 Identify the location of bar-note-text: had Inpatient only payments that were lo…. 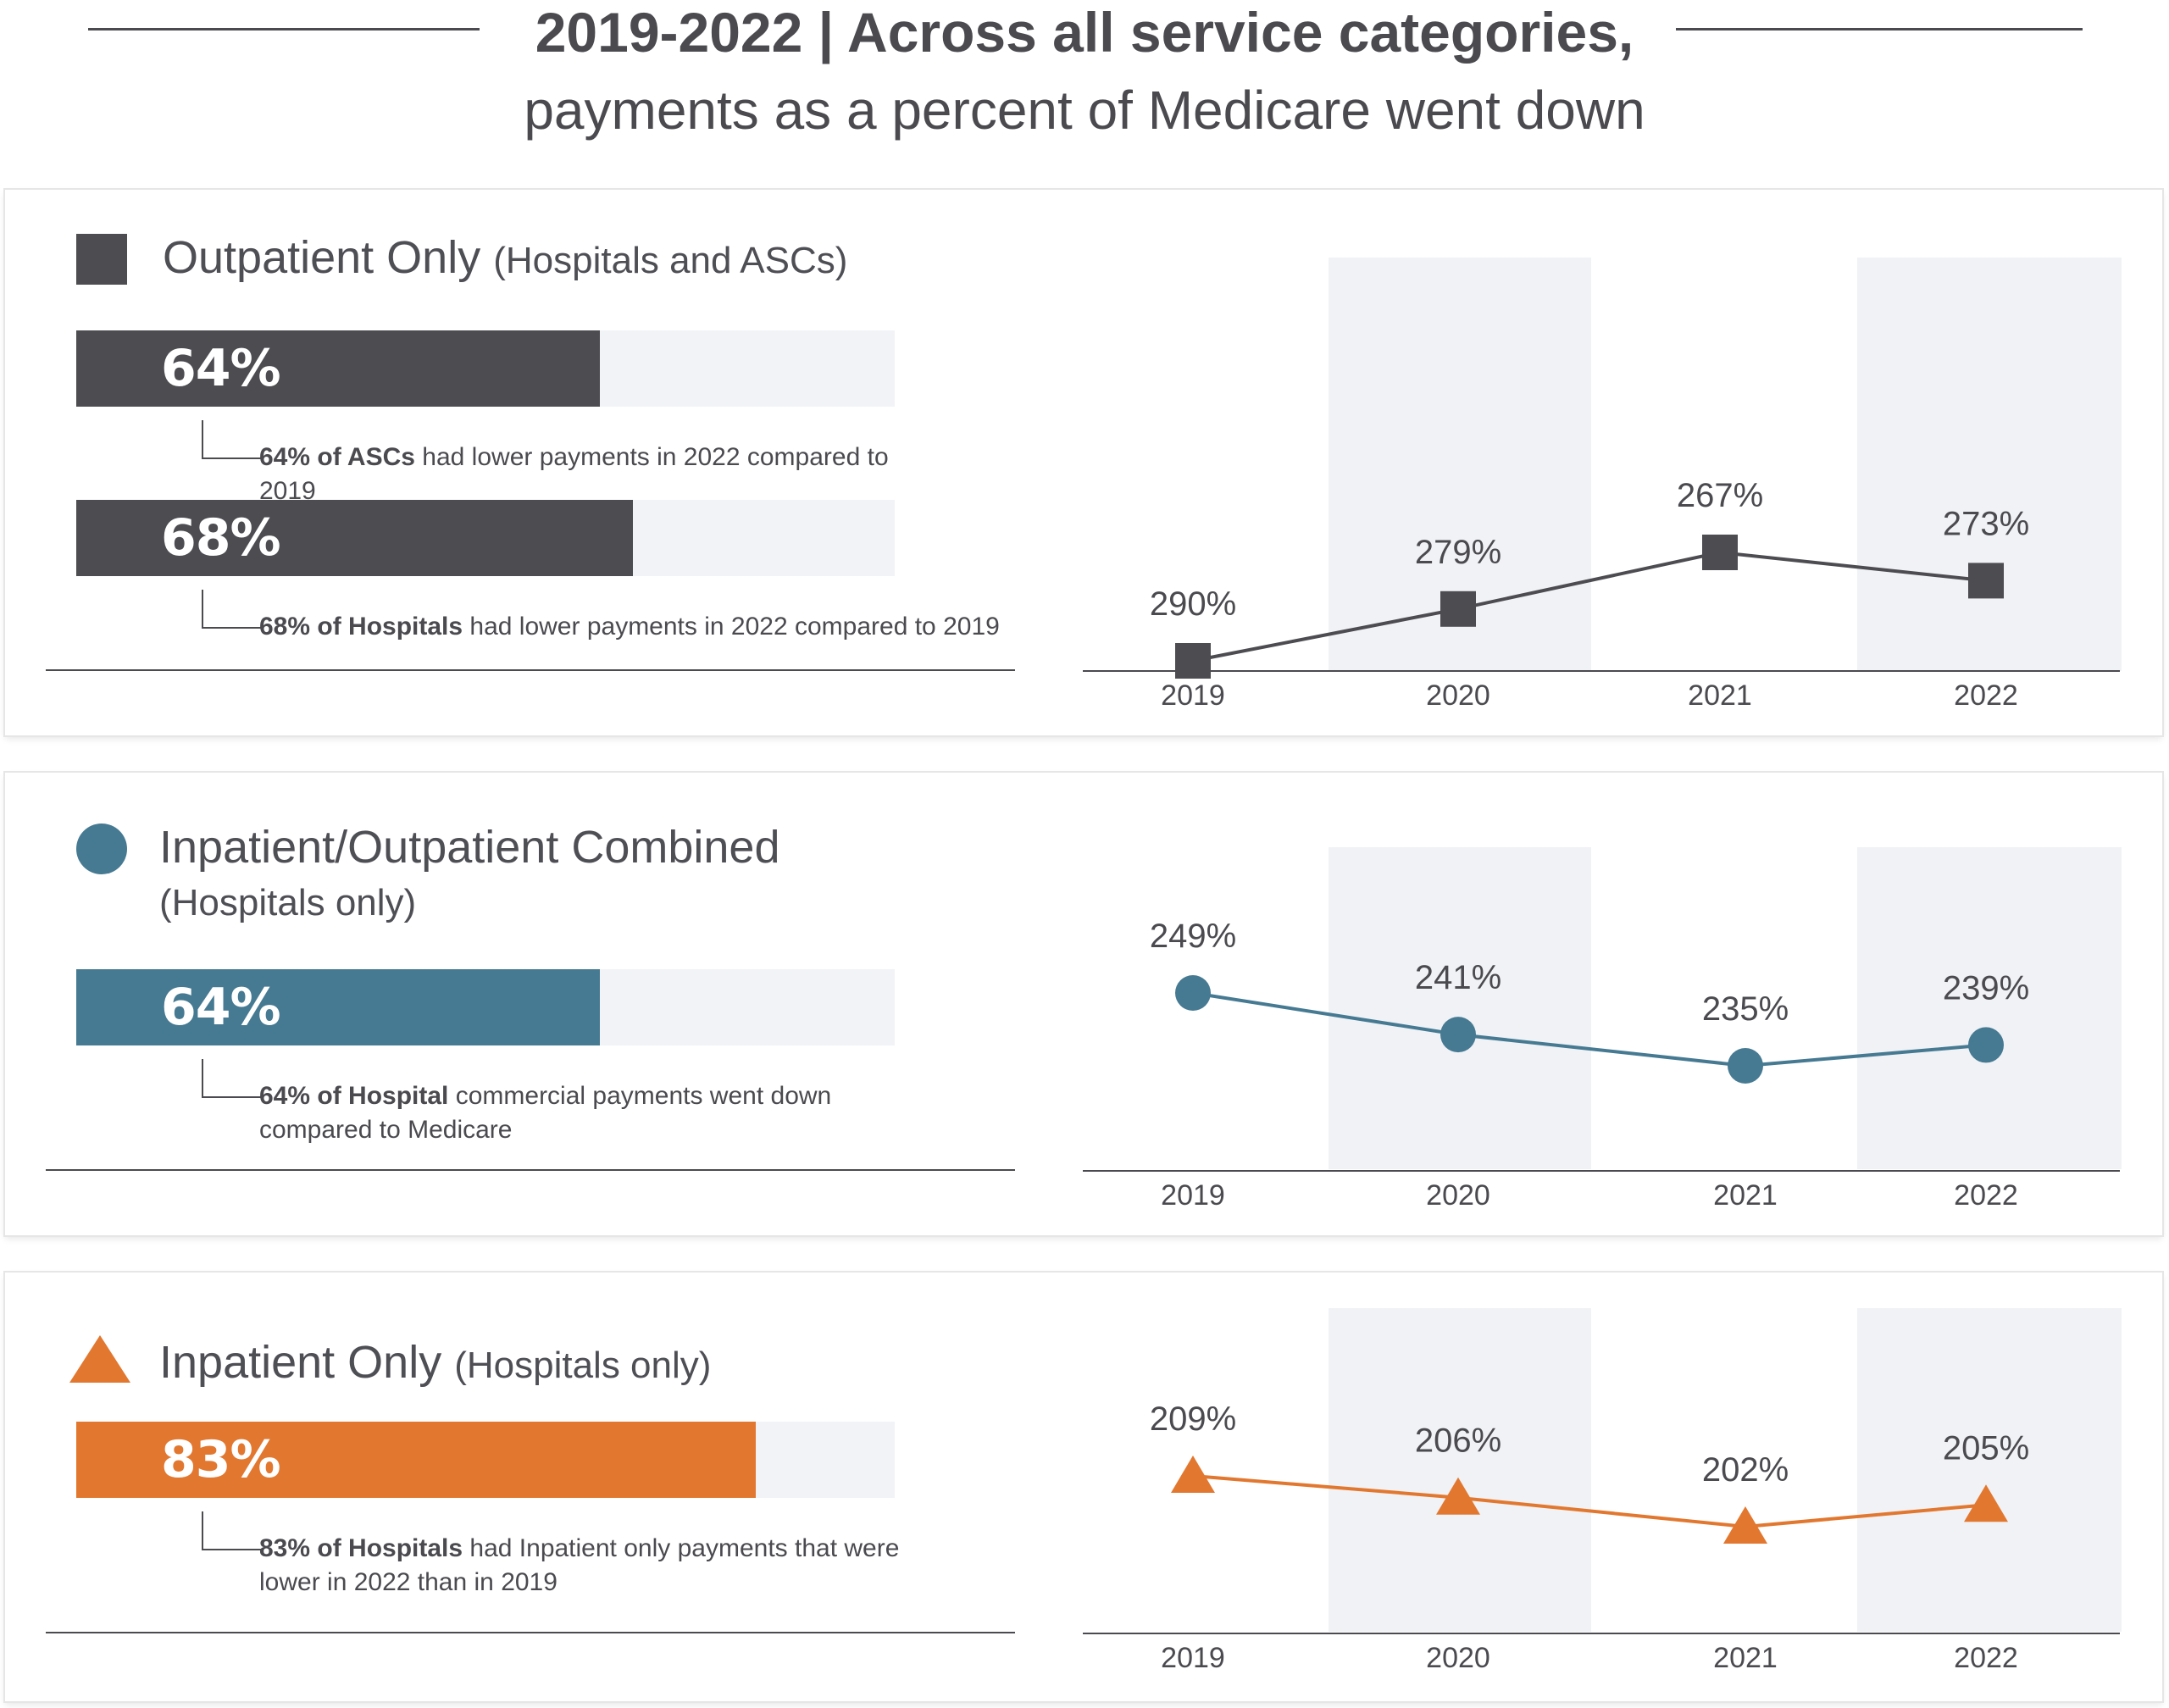
(580, 1565).